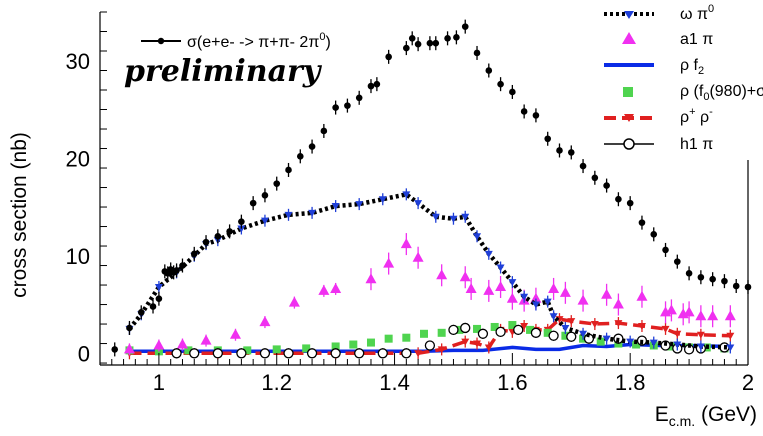  I want to click on x-tick-label: 1, so click(159, 382).